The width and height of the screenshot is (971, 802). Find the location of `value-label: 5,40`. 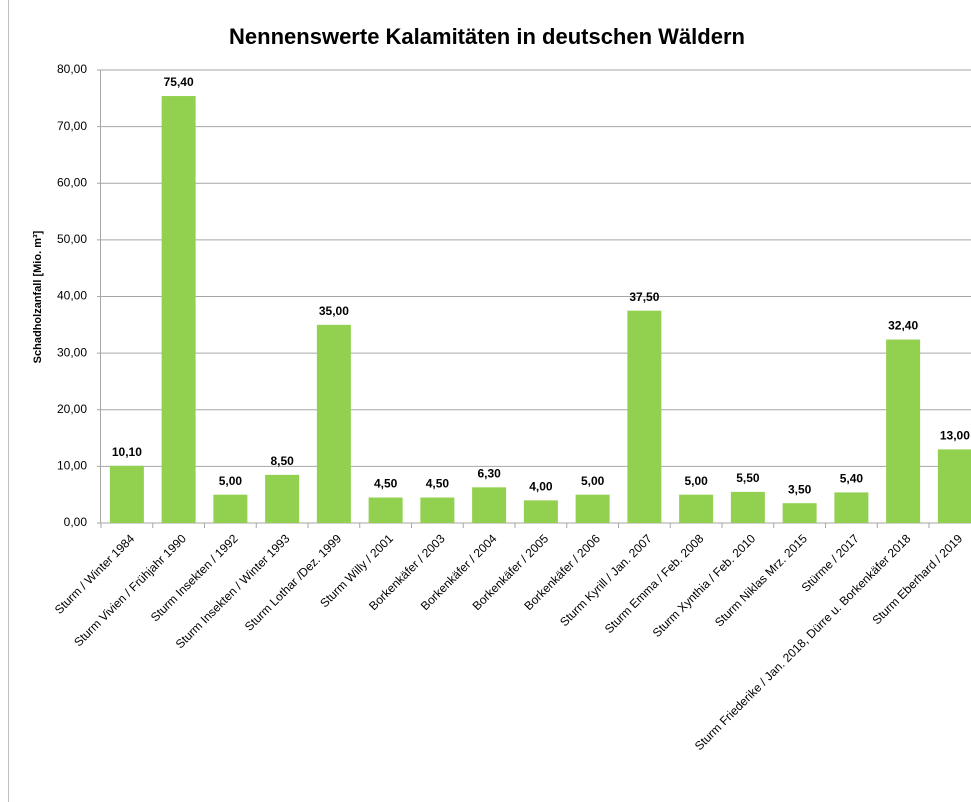

value-label: 5,40 is located at coordinates (852, 479).